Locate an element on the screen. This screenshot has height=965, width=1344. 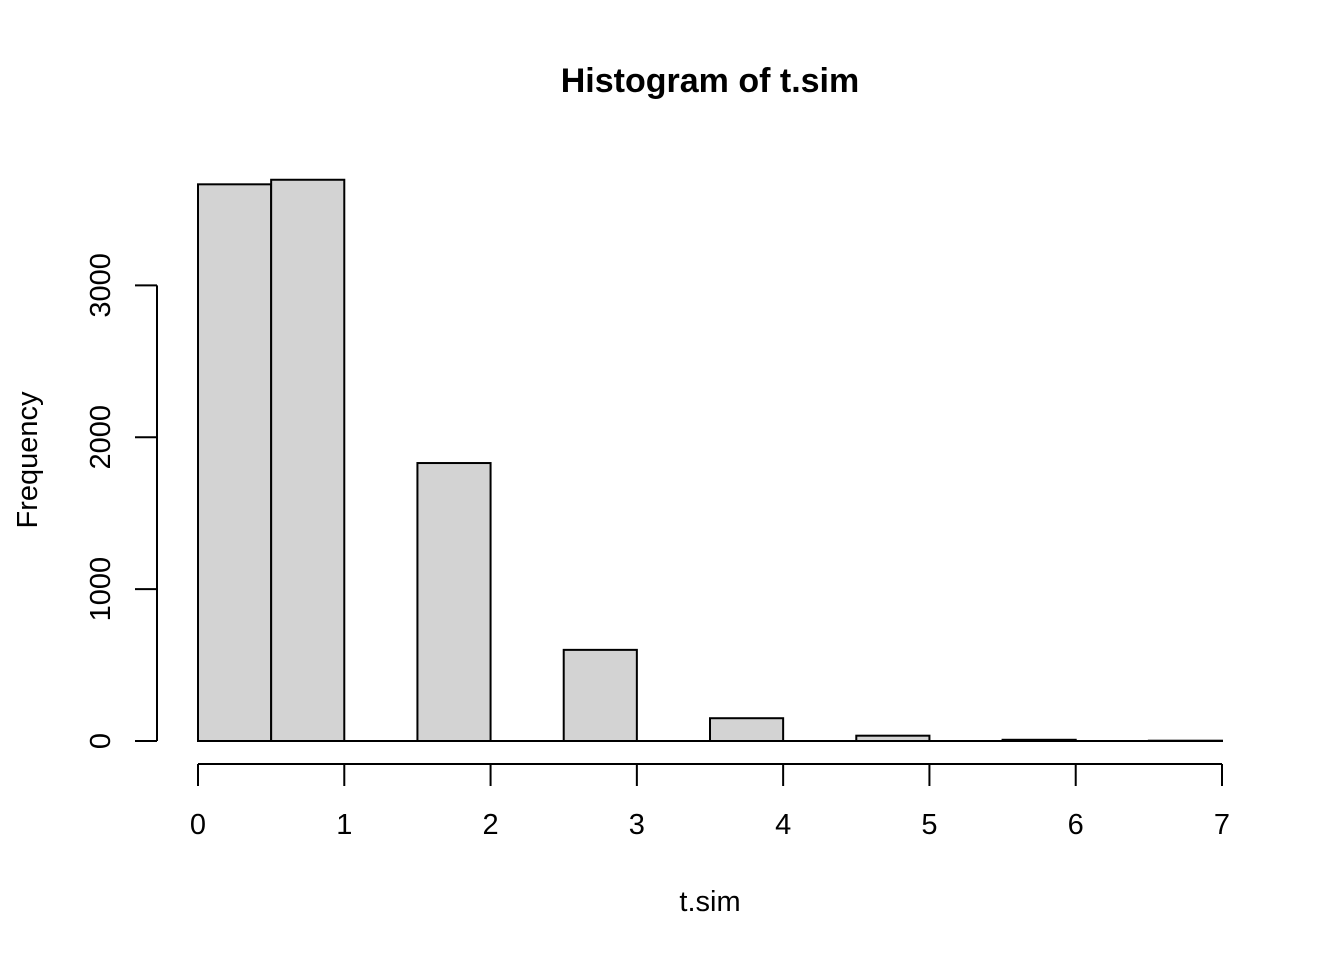
x-tick-label: 5 is located at coordinates (929, 825).